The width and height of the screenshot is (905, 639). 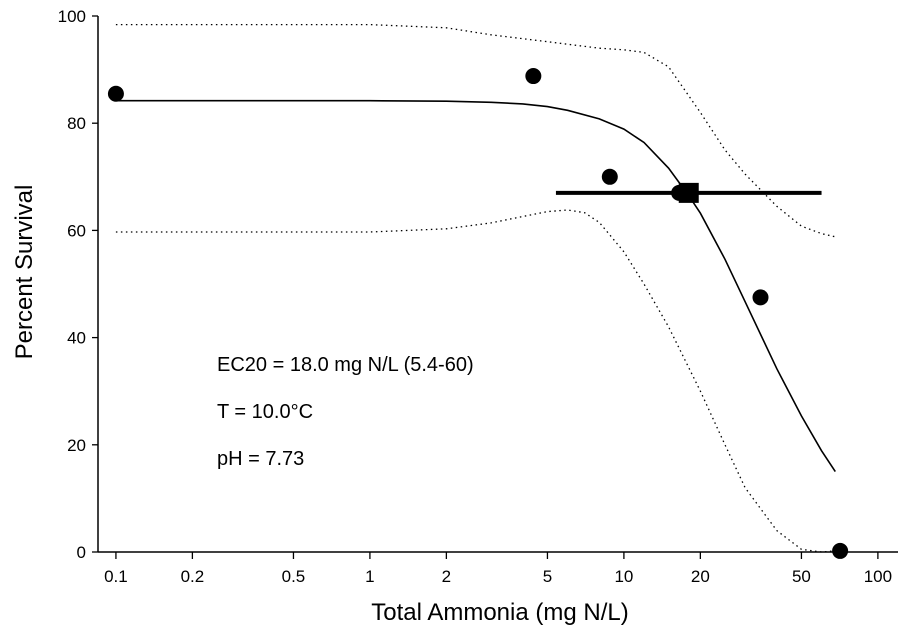 I want to click on ec20-marker-layer, so click(x=688, y=192).